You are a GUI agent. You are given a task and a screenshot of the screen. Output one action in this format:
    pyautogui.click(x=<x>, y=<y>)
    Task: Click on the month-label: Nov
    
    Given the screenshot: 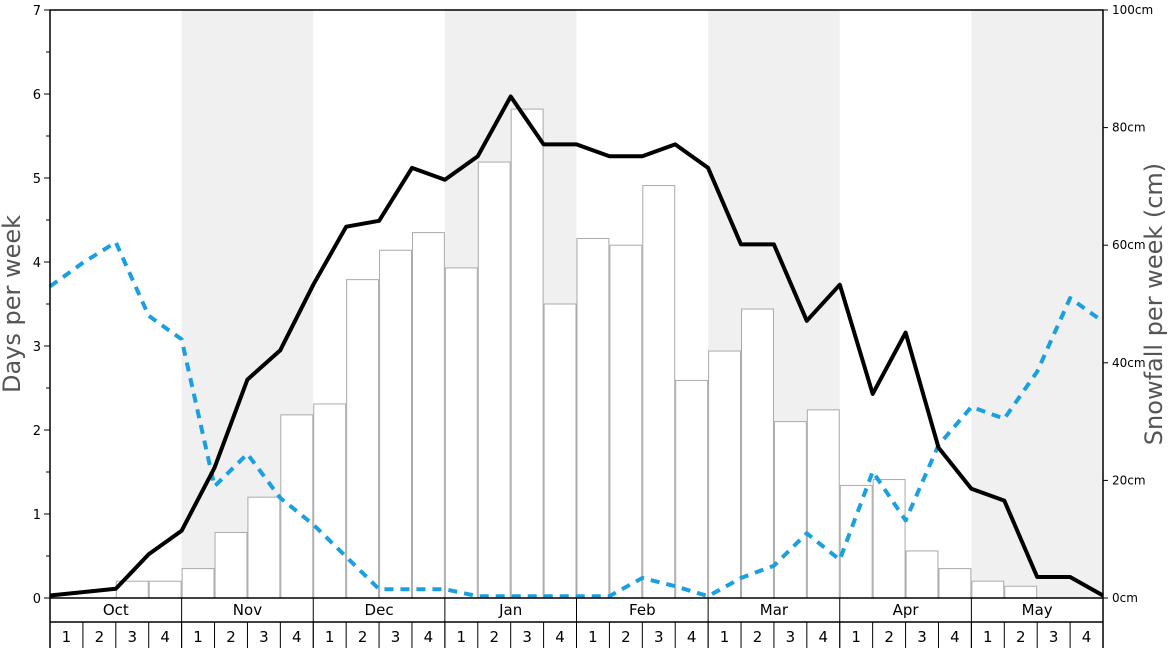 What is the action you would take?
    pyautogui.click(x=247, y=610)
    